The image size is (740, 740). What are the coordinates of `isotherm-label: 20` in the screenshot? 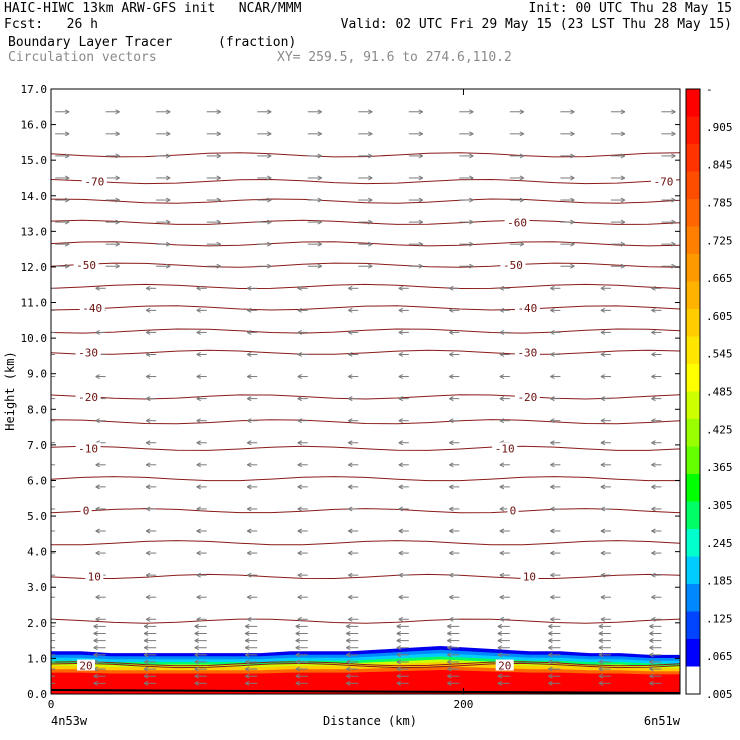 It's located at (504, 666).